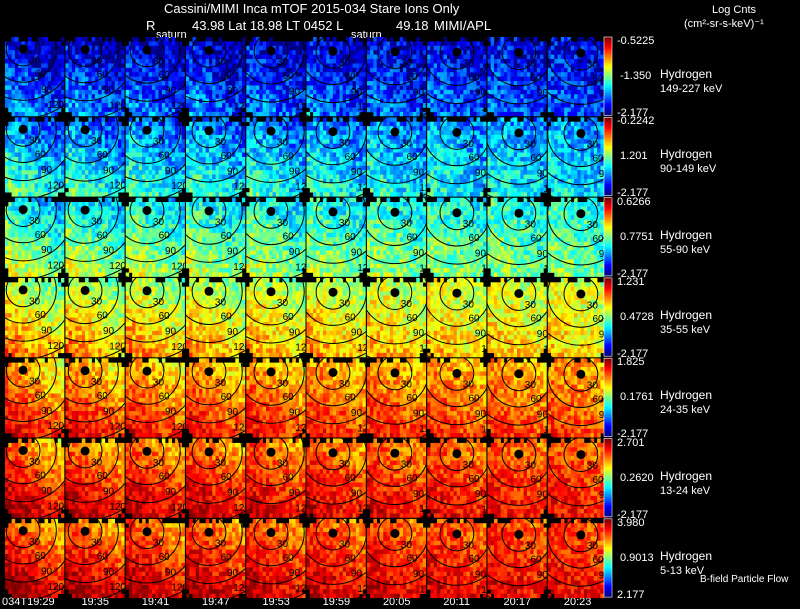 This screenshot has width=800, height=609. Describe the element at coordinates (150, 25) in the screenshot. I see `r-label: R` at that location.